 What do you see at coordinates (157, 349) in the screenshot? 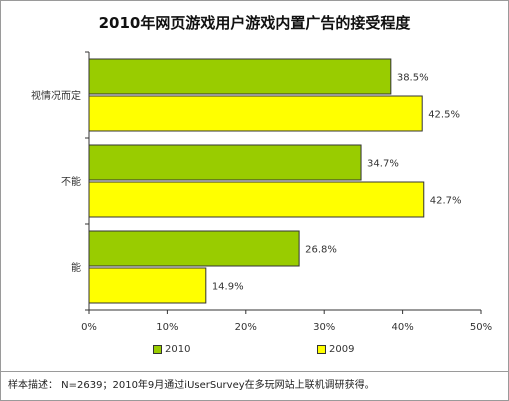
I see `legend-swatch-2010` at bounding box center [157, 349].